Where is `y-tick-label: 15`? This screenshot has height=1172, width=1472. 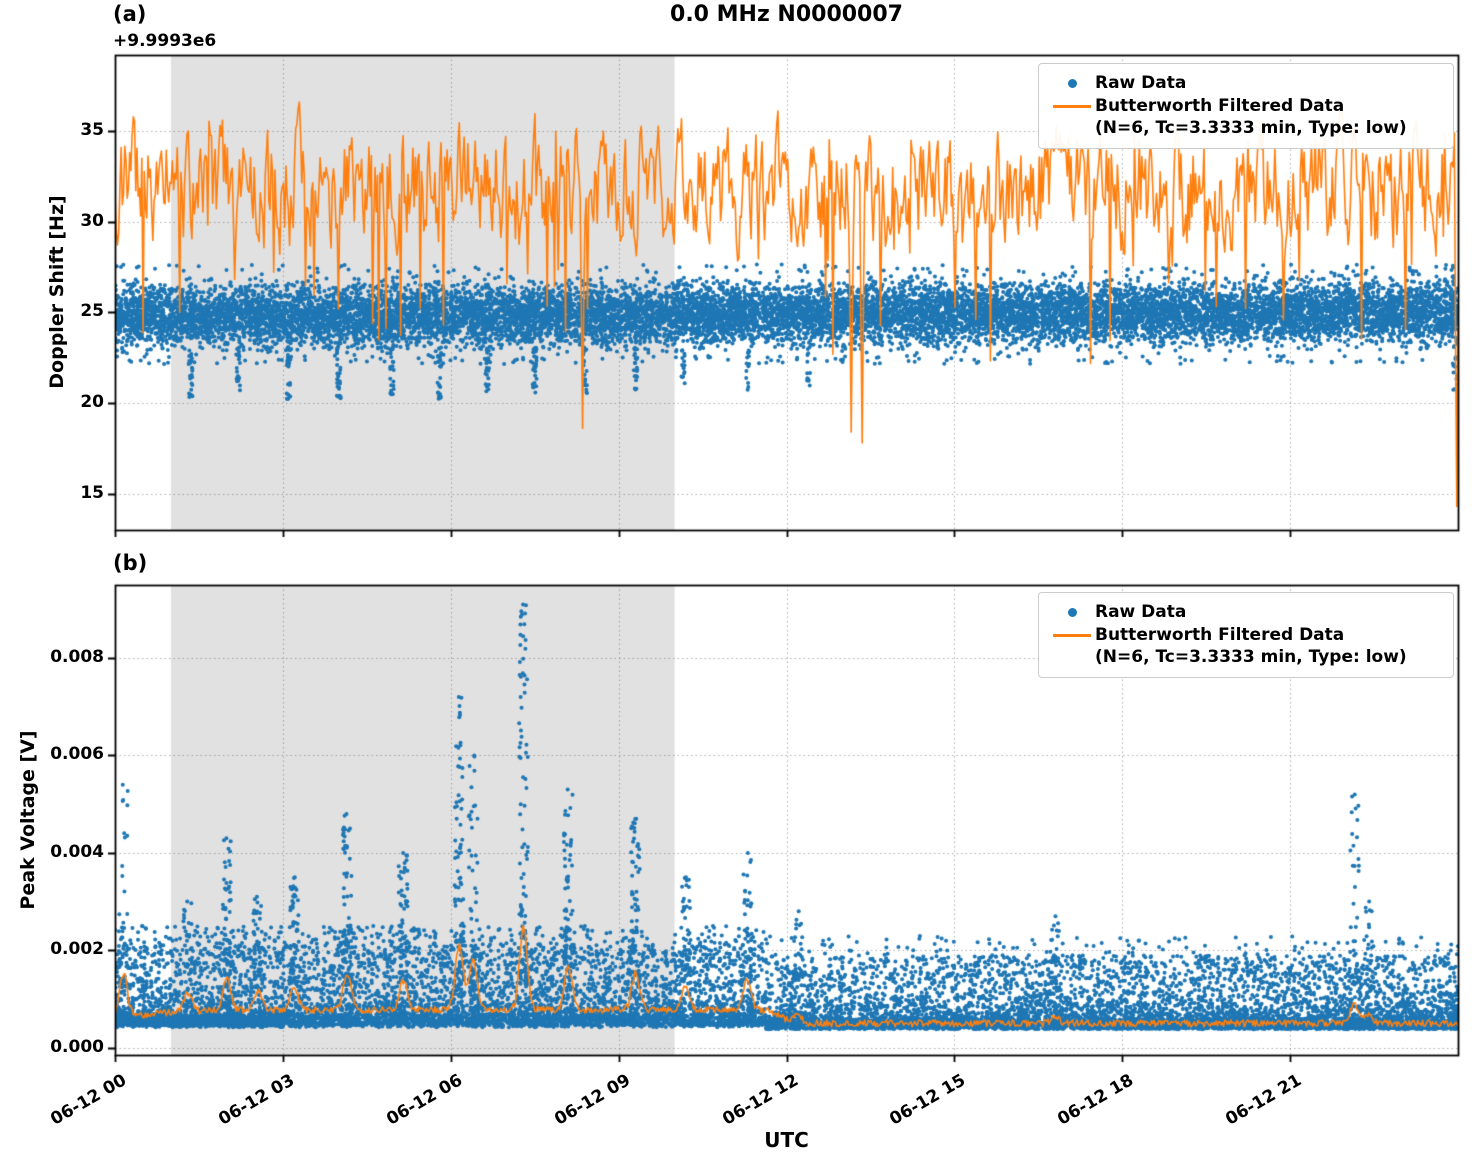 y-tick-label: 15 is located at coordinates (92, 492).